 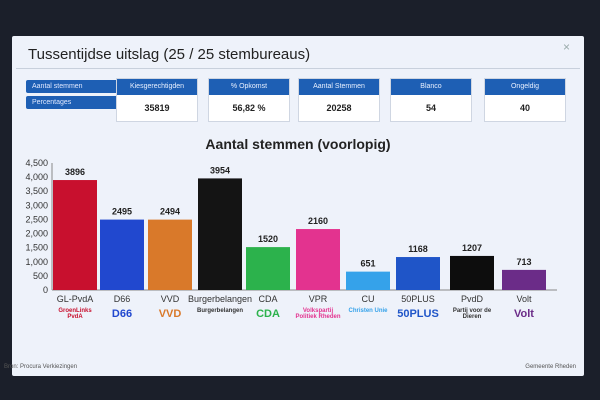 What do you see at coordinates (74, 86) in the screenshot?
I see `view-votes-button: Aantal stemmen` at bounding box center [74, 86].